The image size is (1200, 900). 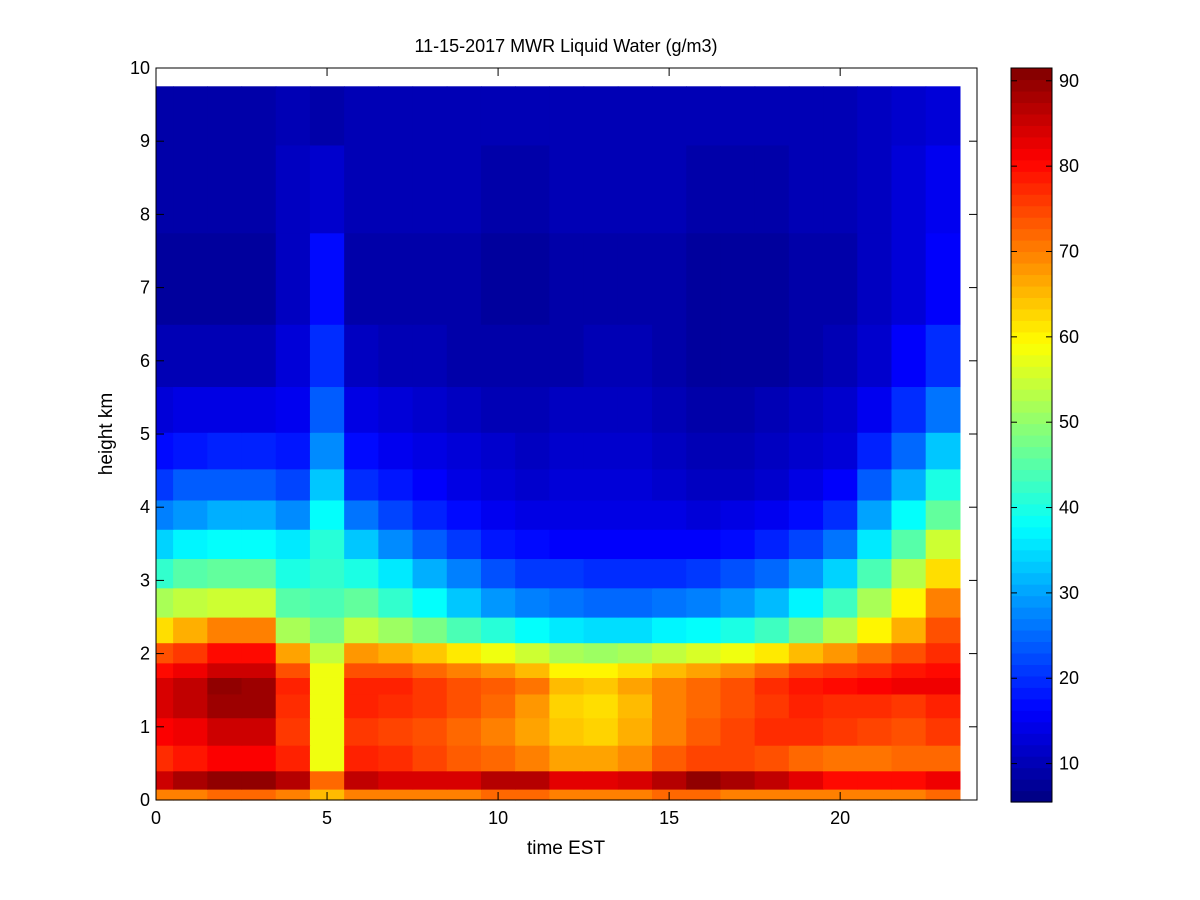 I want to click on y-tick-label: 8, so click(x=145, y=214).